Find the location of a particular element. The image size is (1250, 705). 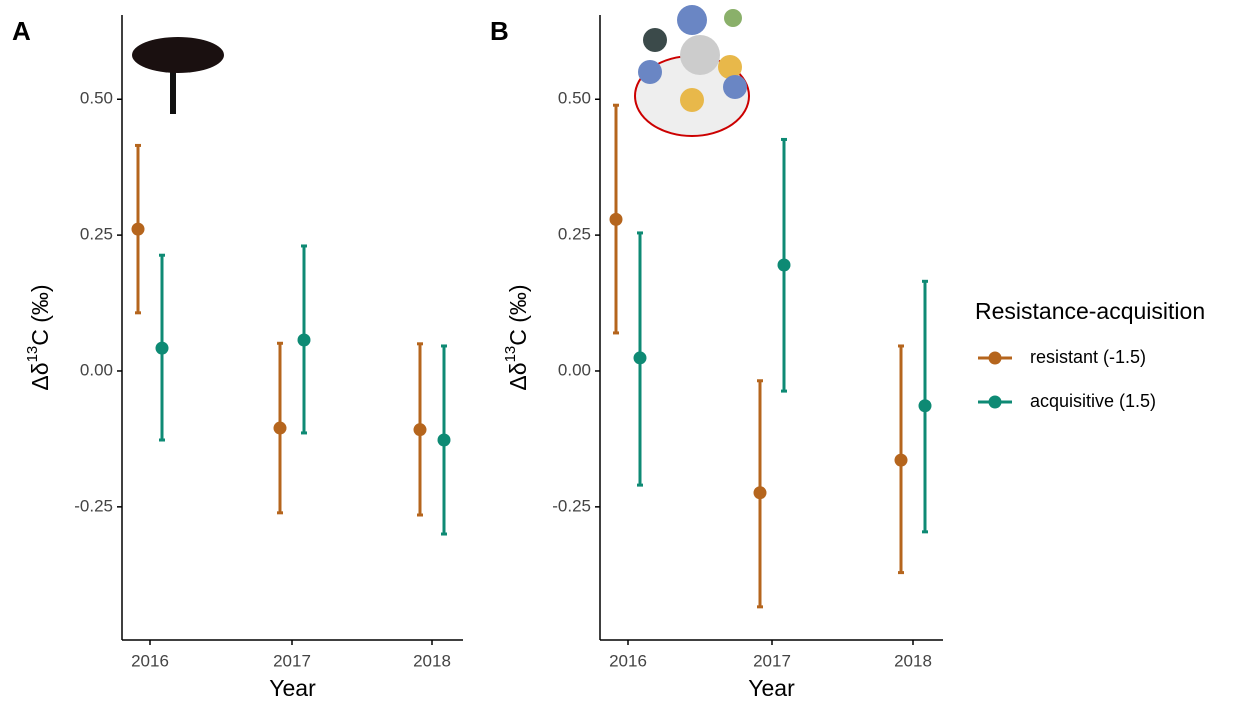

tree-icon is located at coordinates (178, 75).